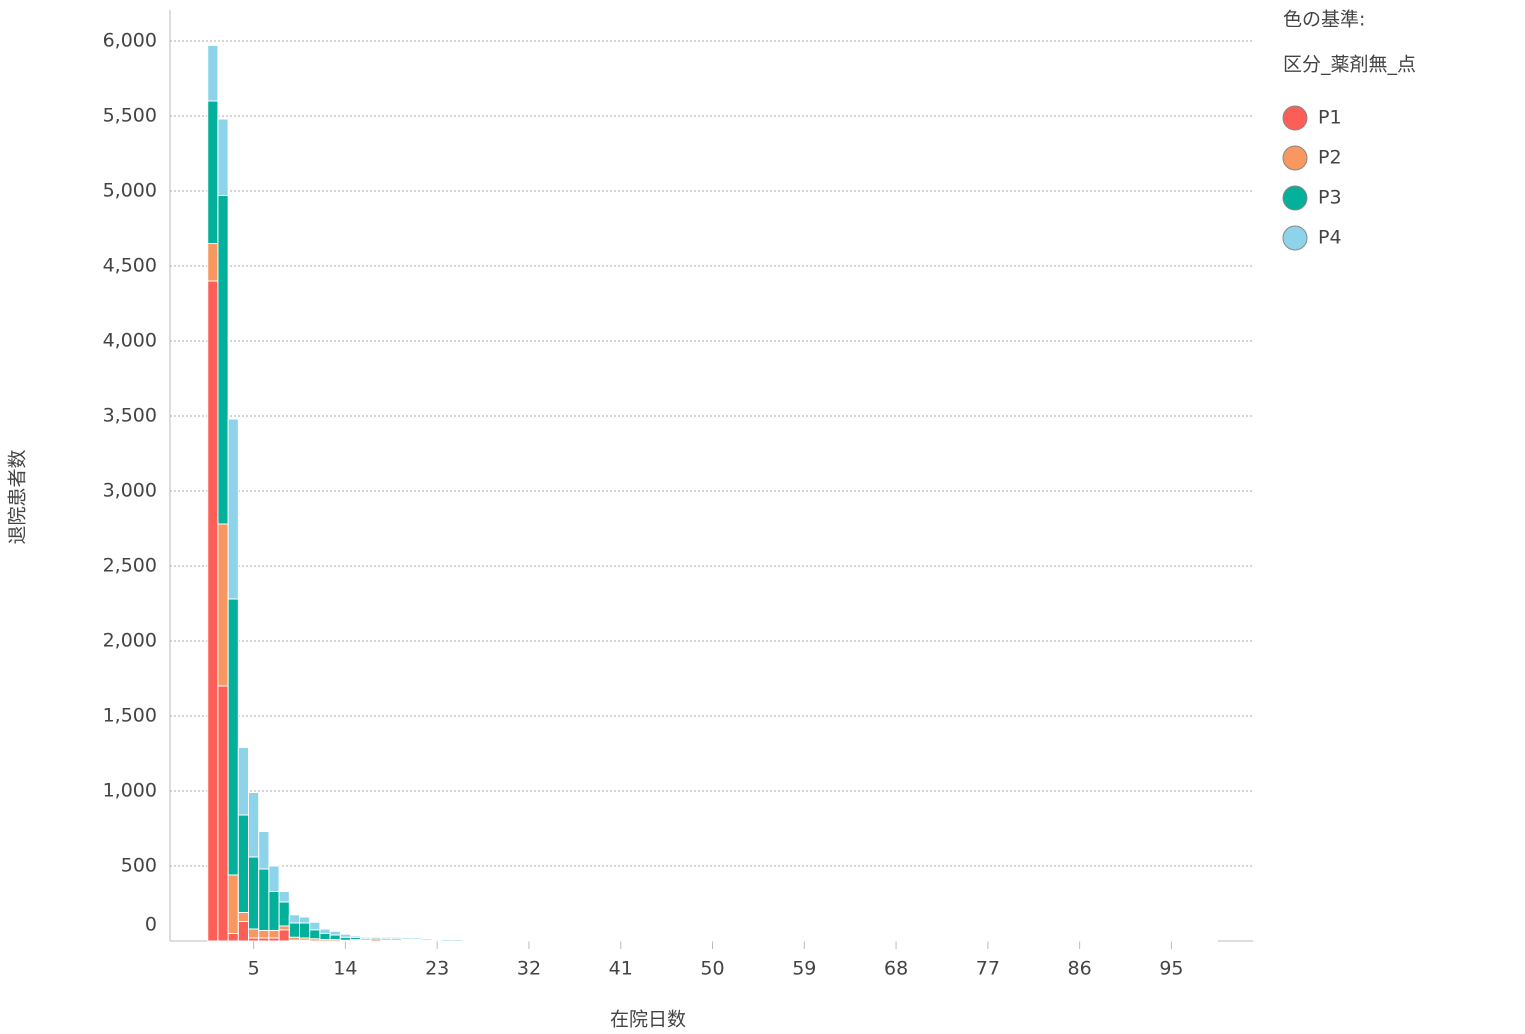  I want to click on x-tick-label: 32, so click(529, 969).